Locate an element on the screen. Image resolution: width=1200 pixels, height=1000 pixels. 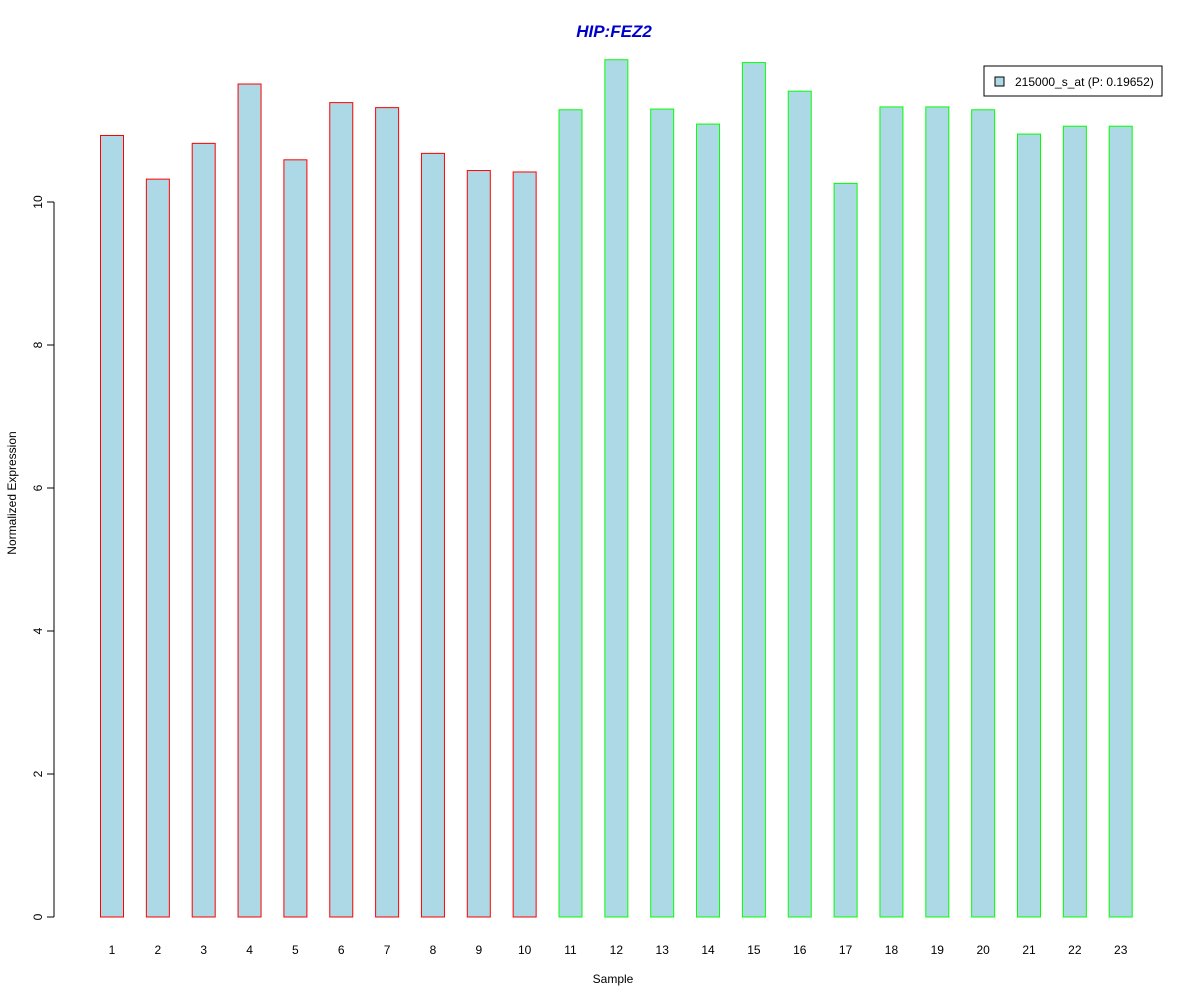
x-tick-label: 8 is located at coordinates (433, 950).